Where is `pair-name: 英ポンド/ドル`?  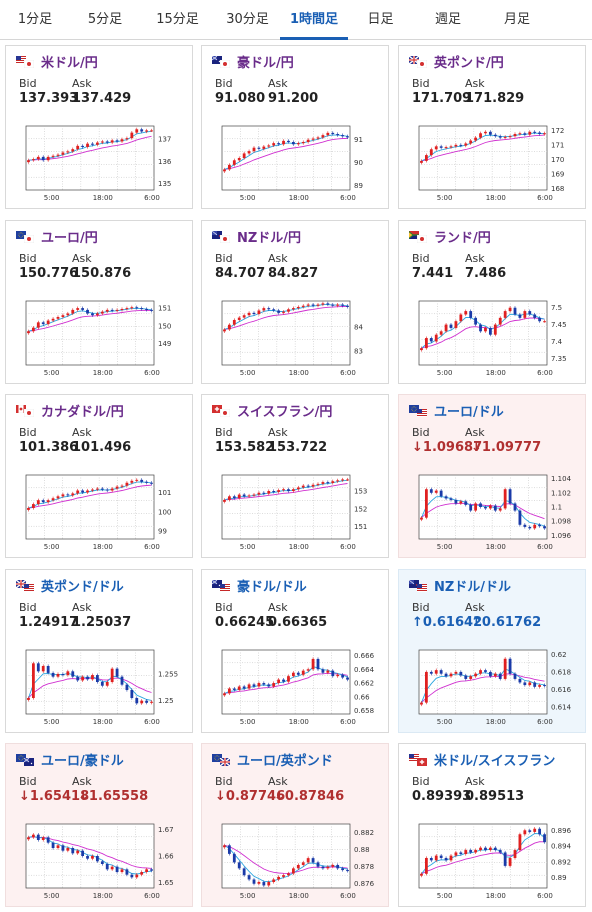
pair-name: 英ポンド/ドル is located at coordinates (82, 587).